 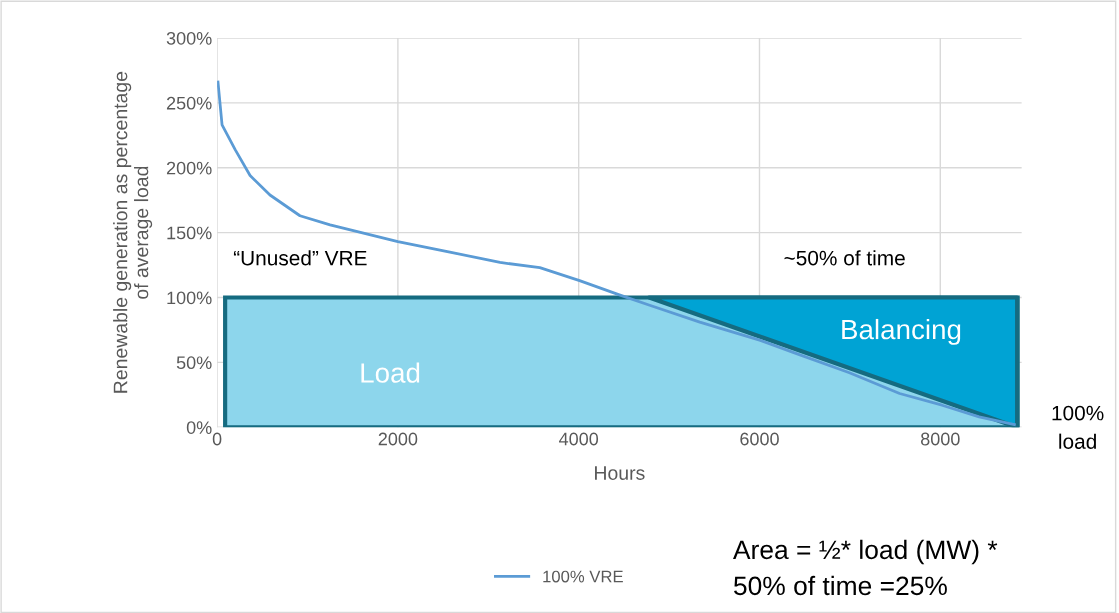 What do you see at coordinates (189, 168) in the screenshot?
I see `y-tick-label: 200%` at bounding box center [189, 168].